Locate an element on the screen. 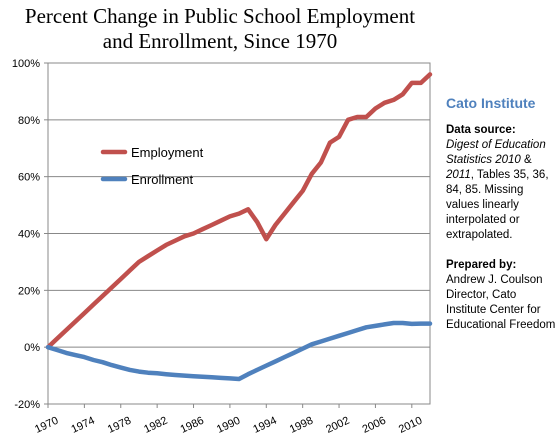 This screenshot has height=437, width=559. y-tick-label: 80% is located at coordinates (29, 121).